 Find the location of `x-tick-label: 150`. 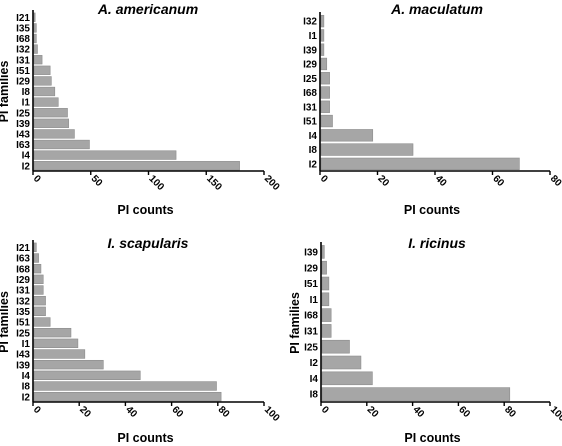

x-tick-label: 150 is located at coordinates (214, 183).